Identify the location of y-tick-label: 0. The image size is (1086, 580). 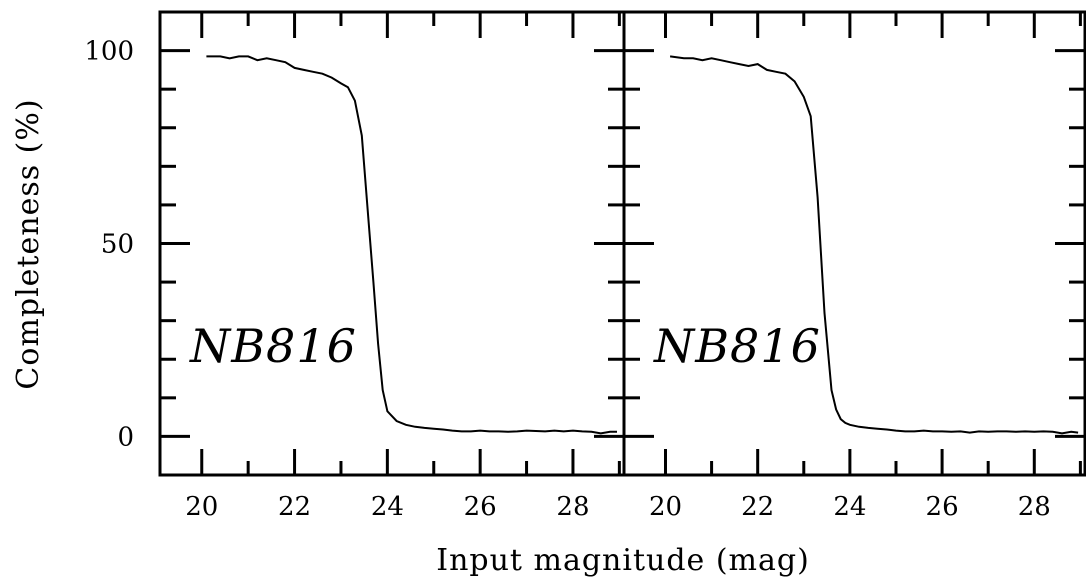
(125, 437).